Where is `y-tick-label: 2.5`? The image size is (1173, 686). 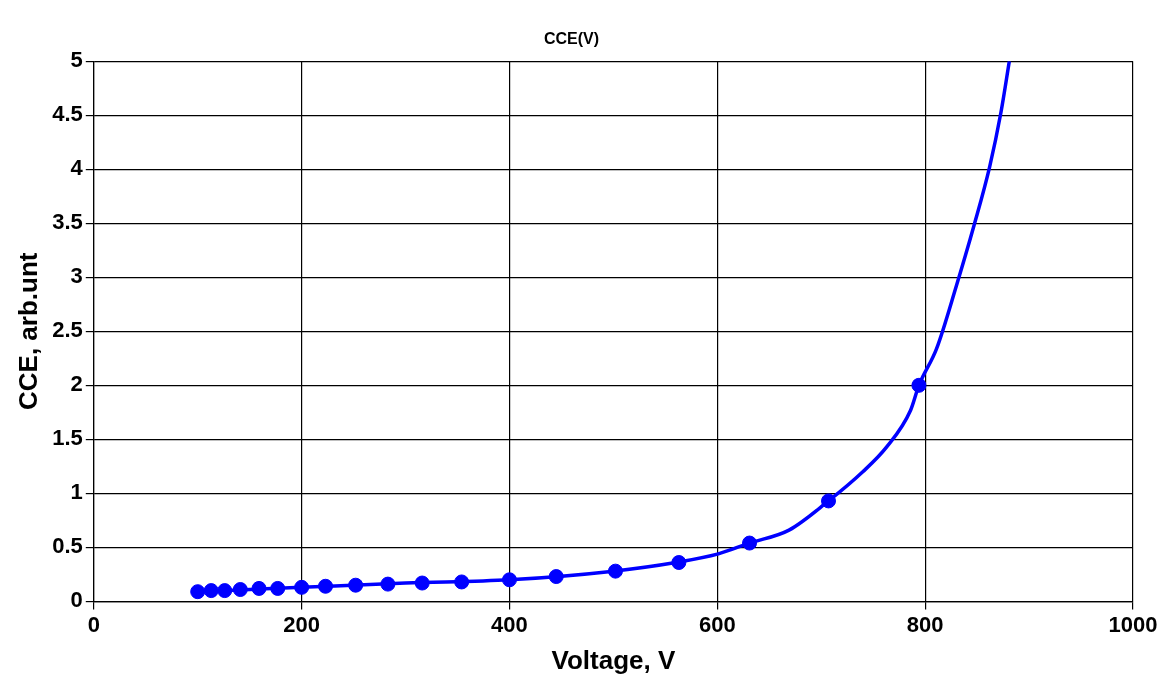 y-tick-label: 2.5 is located at coordinates (67, 330).